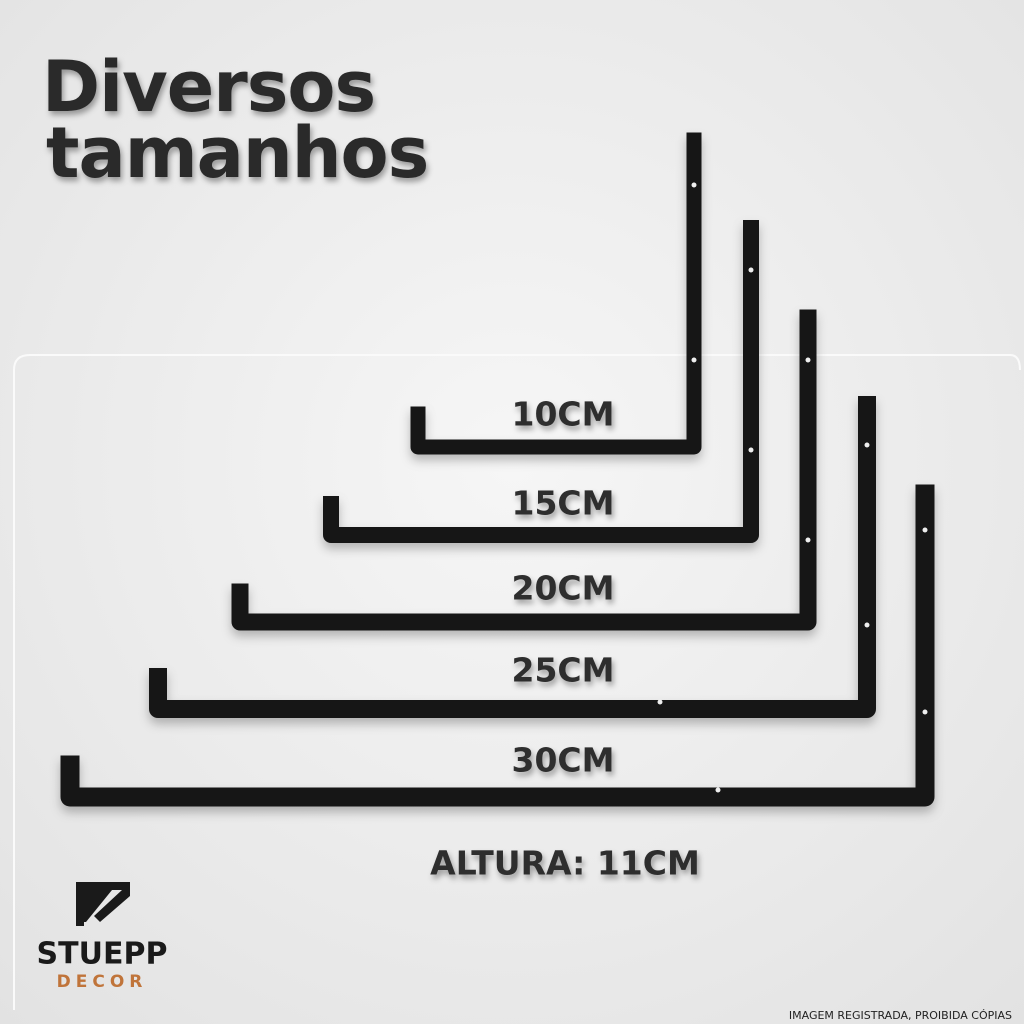 The height and width of the screenshot is (1024, 1024). I want to click on size-label: 15CM, so click(563, 503).